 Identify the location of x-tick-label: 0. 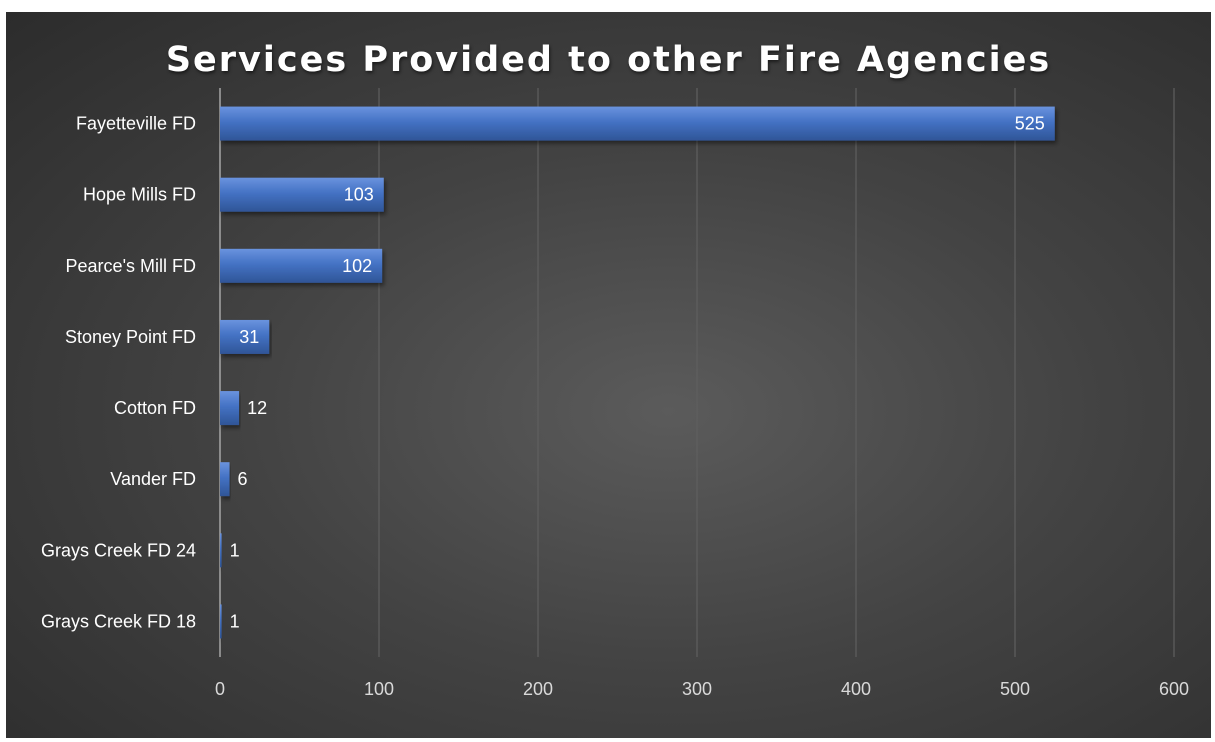
(220, 689).